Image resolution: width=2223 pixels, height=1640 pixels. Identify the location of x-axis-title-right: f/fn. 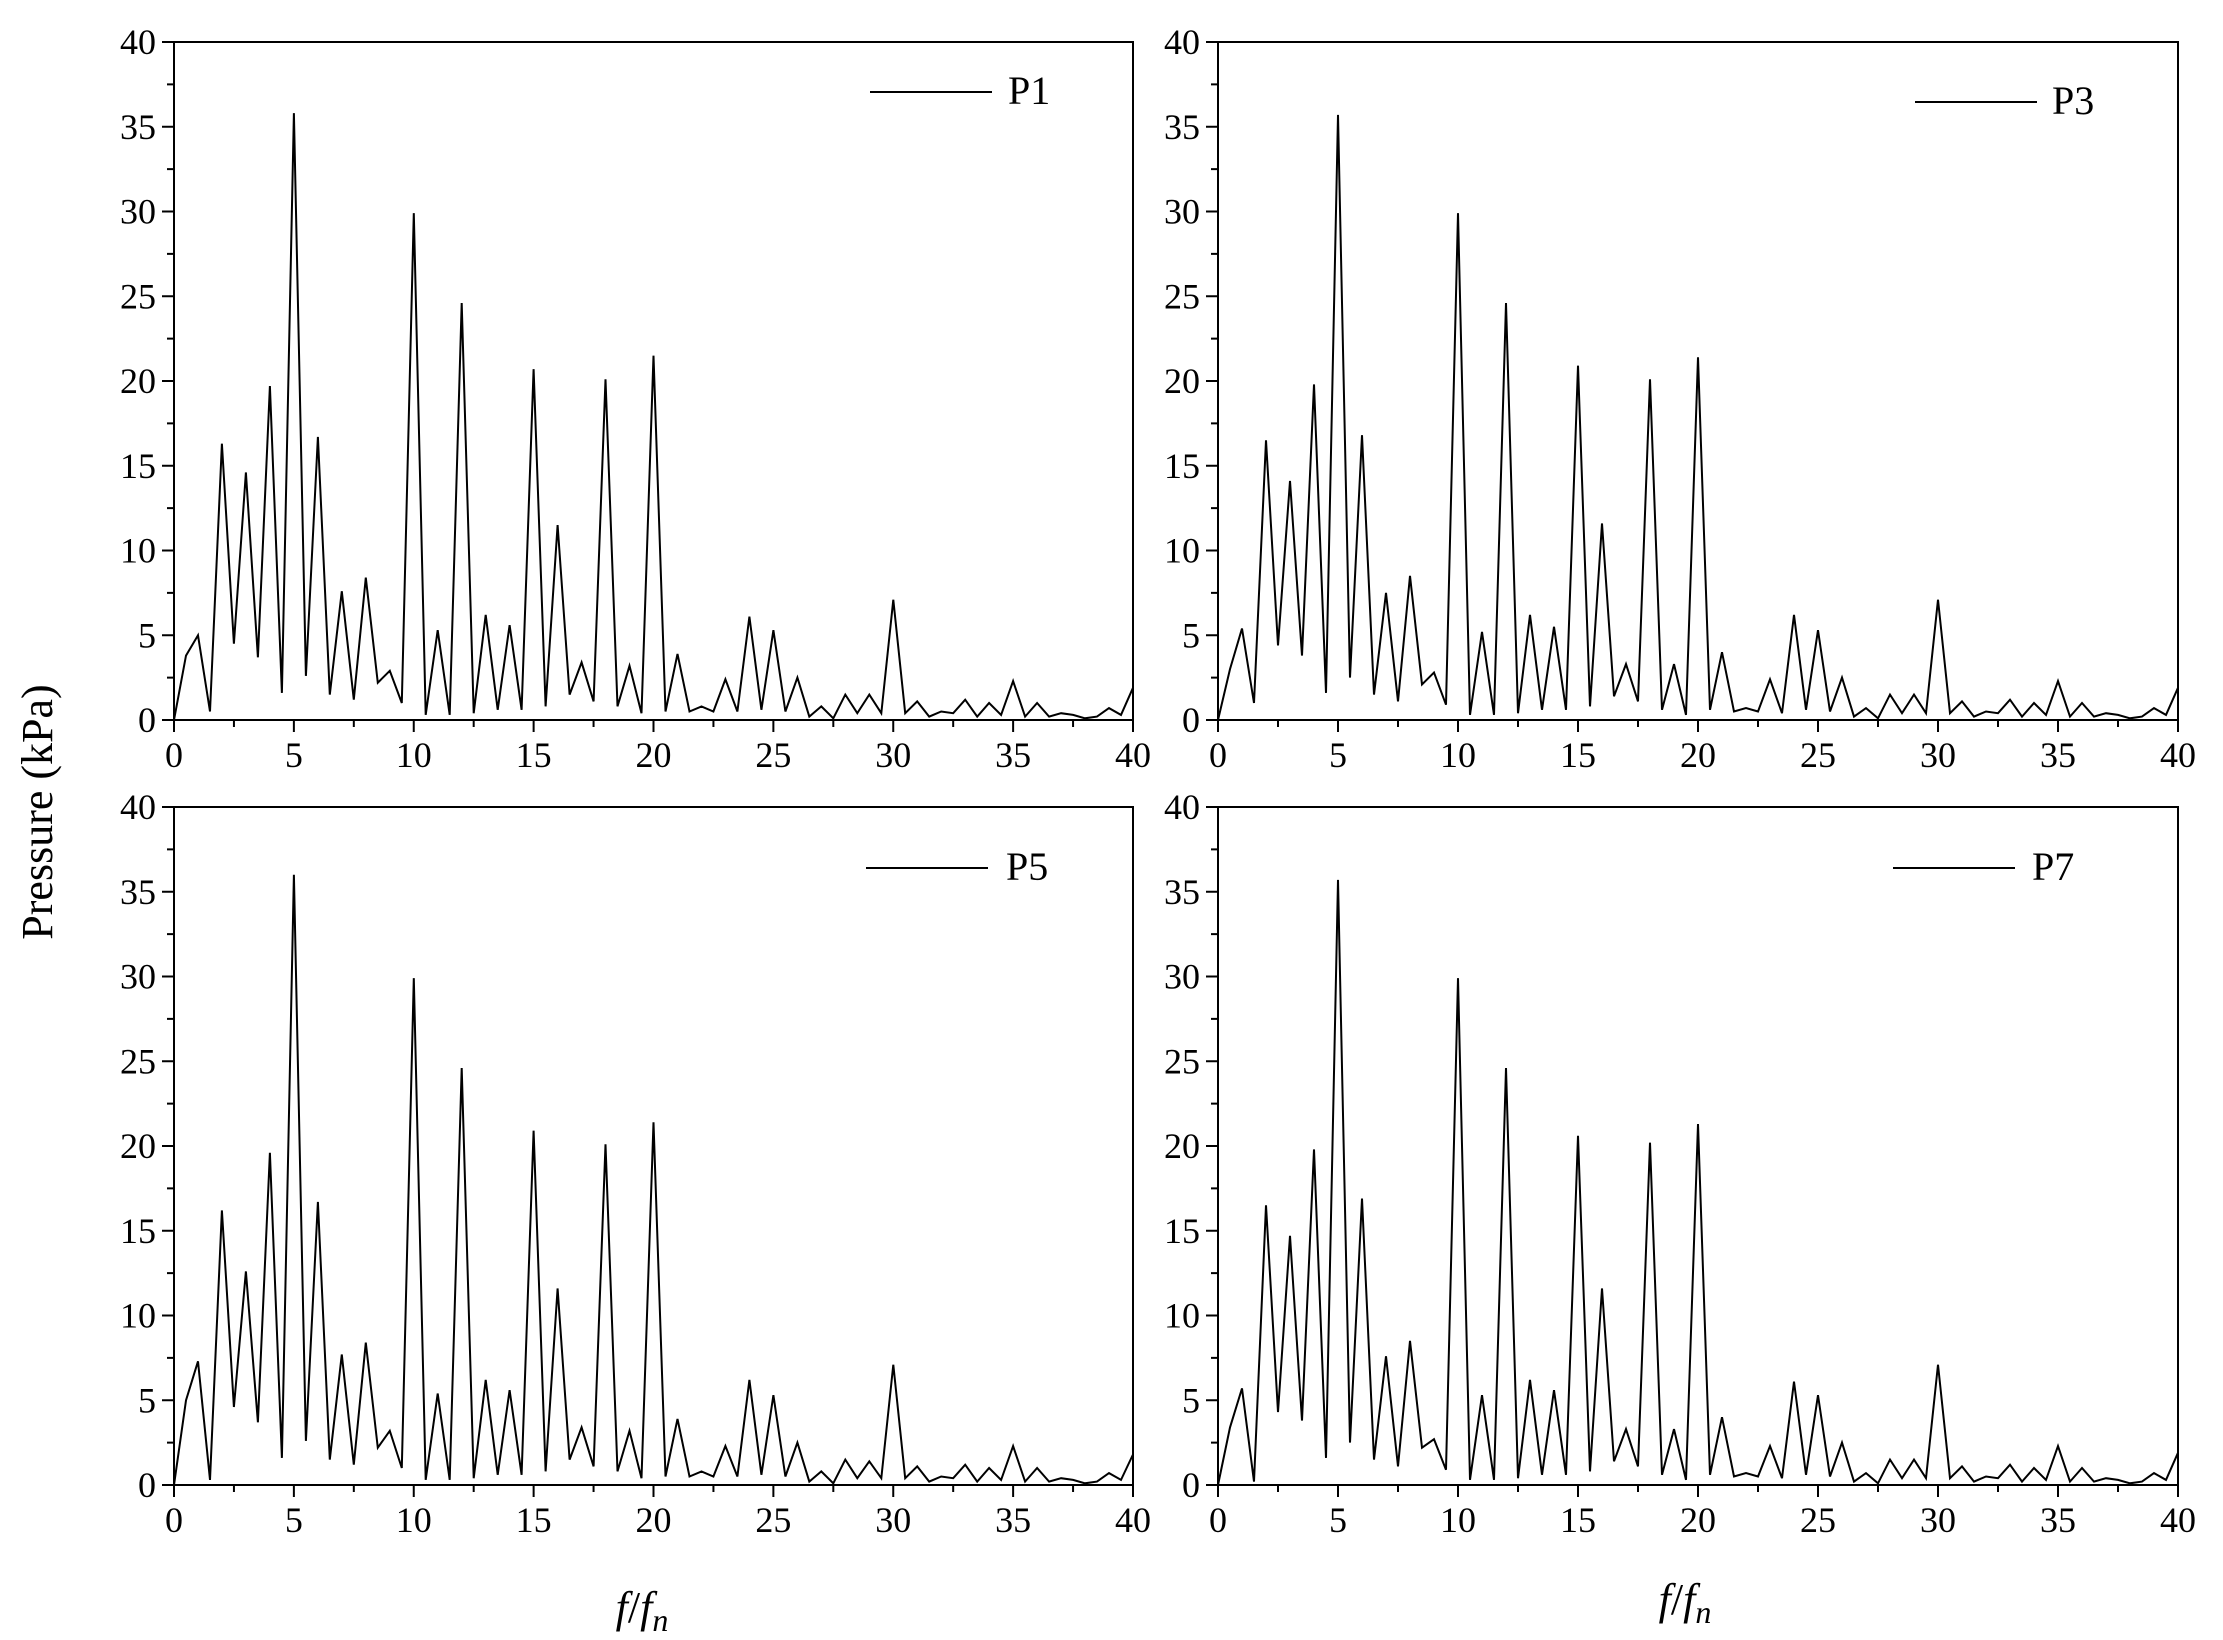
(1685, 1602).